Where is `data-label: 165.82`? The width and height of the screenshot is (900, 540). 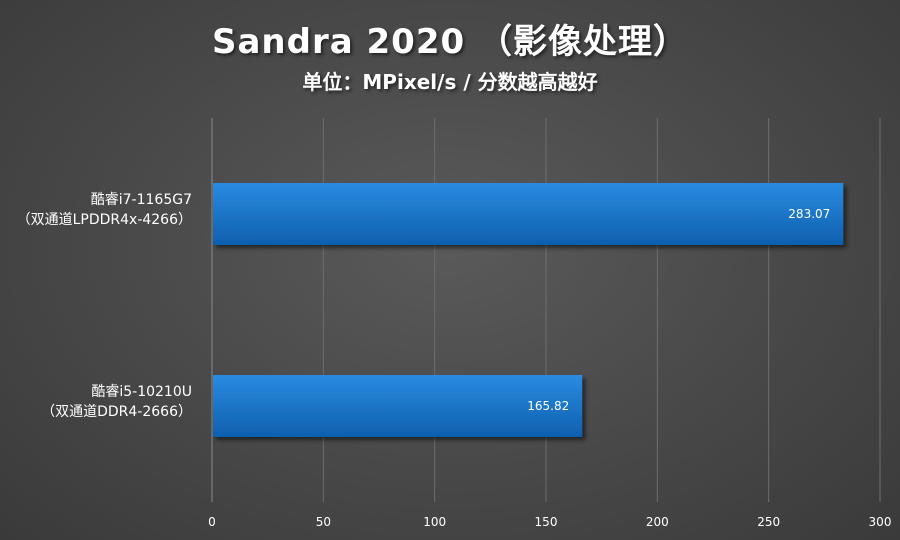
data-label: 165.82 is located at coordinates (548, 406).